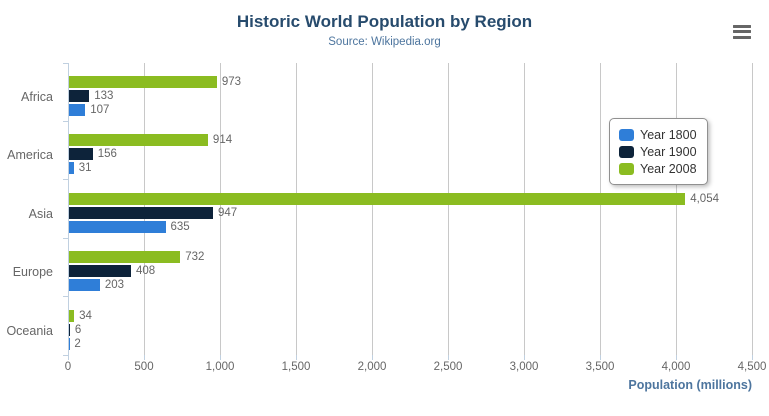 The height and width of the screenshot is (416, 769). What do you see at coordinates (372, 367) in the screenshot?
I see `x-axis-tick-label: 2,000` at bounding box center [372, 367].